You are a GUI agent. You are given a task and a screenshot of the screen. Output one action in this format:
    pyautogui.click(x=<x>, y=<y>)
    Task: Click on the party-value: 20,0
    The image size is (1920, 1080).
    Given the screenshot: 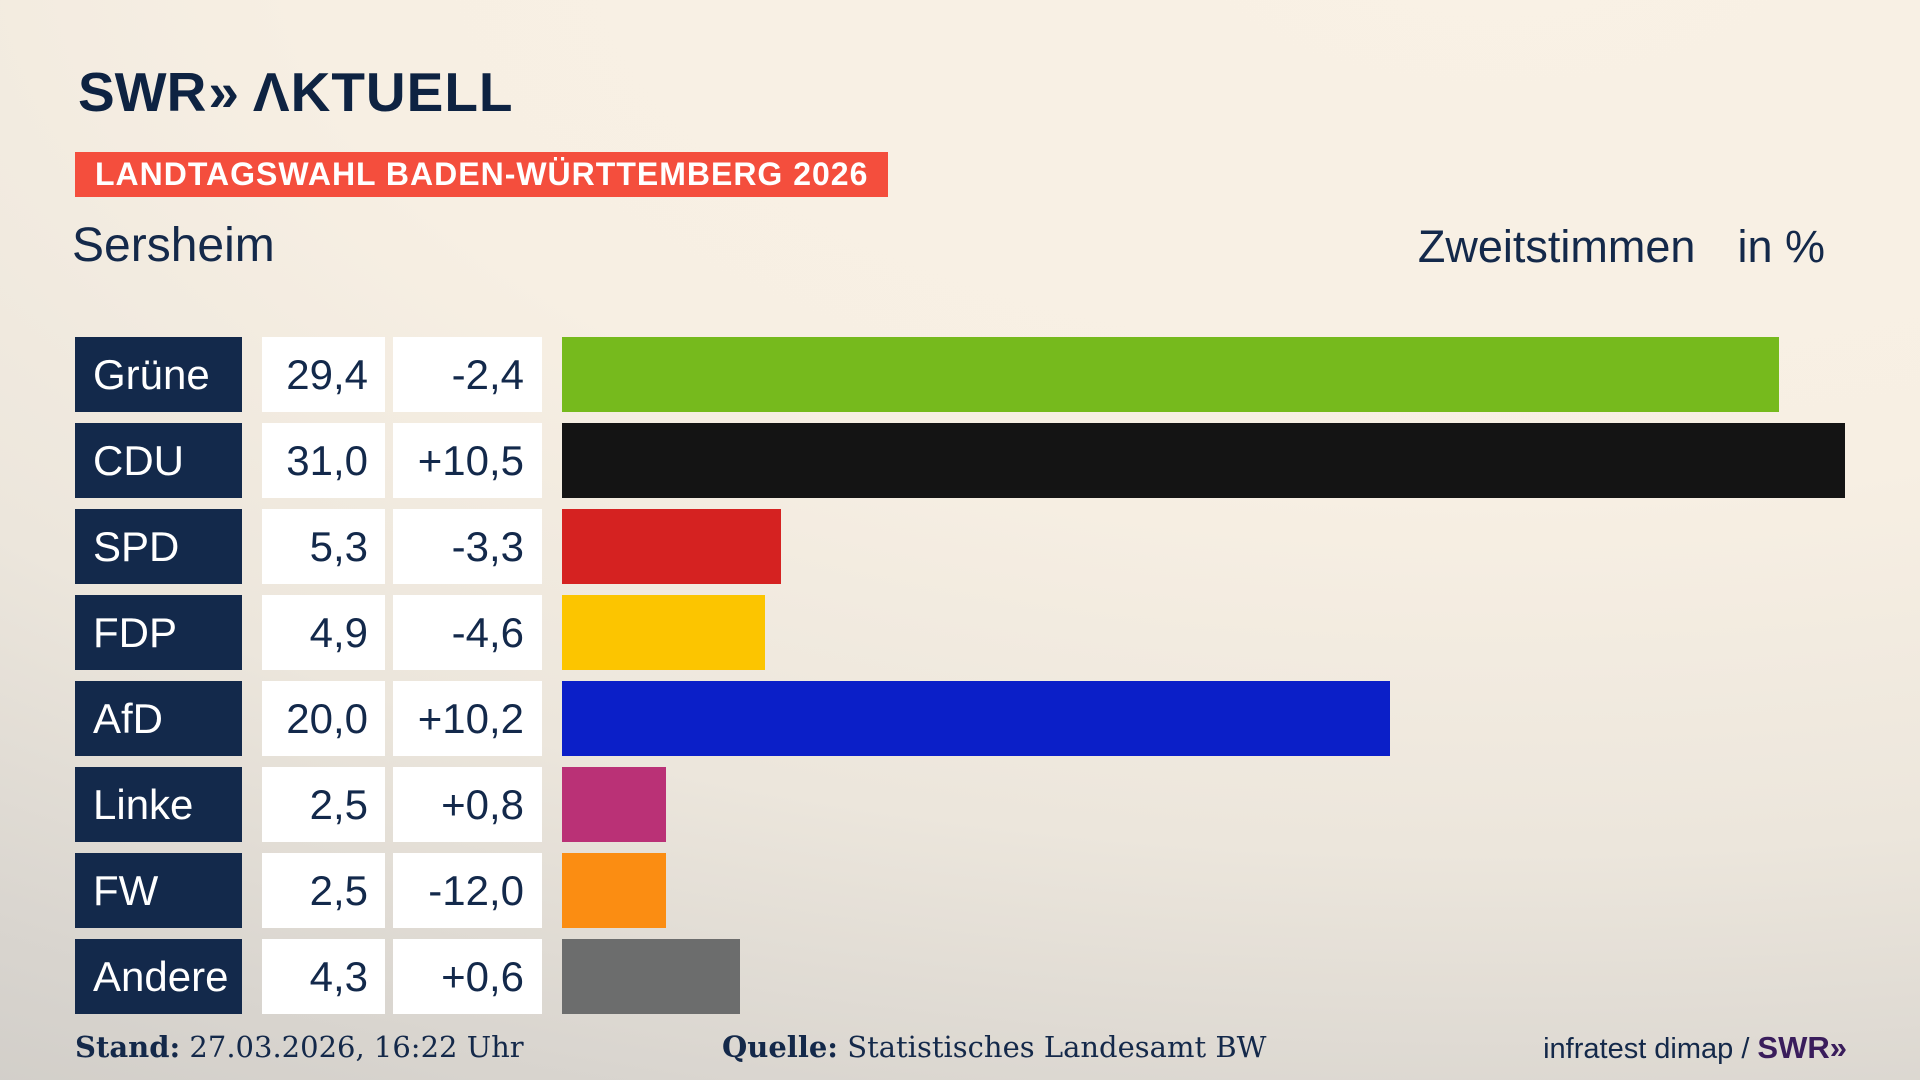 What is the action you would take?
    pyautogui.click(x=323, y=718)
    